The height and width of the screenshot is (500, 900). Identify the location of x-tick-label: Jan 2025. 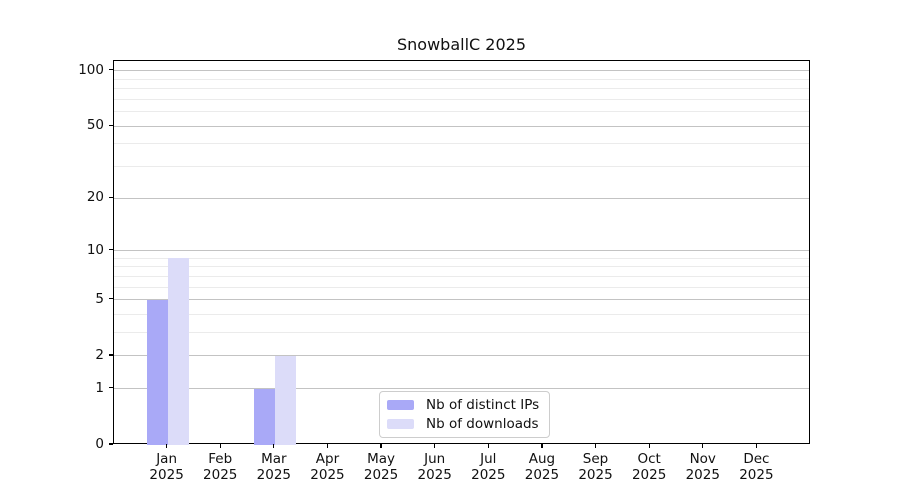
(166, 467).